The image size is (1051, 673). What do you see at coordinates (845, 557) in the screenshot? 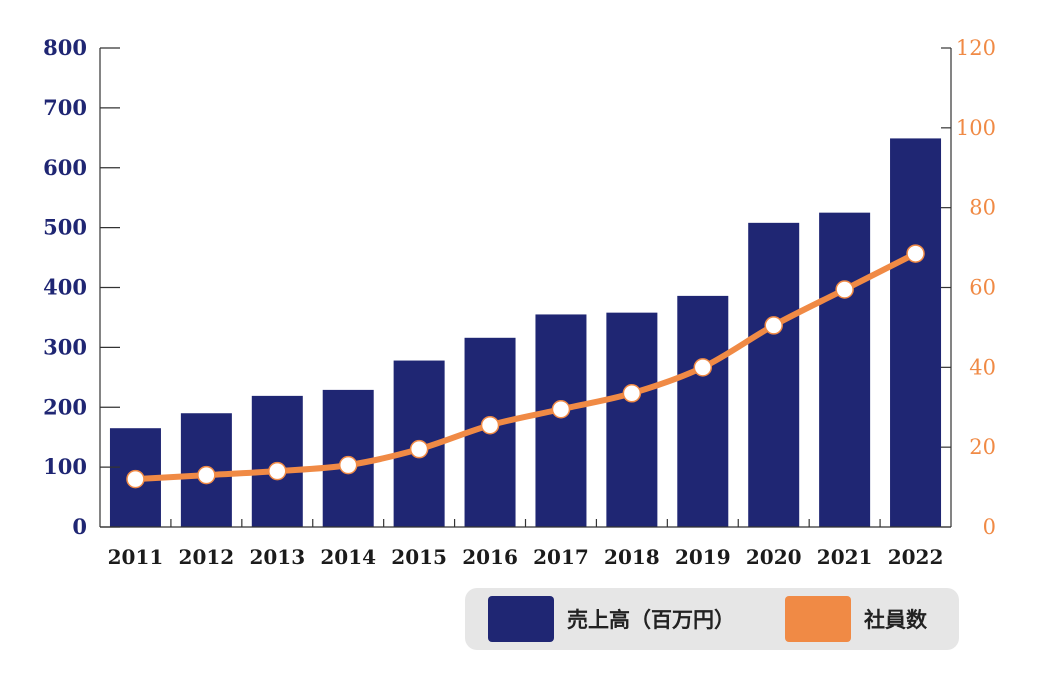
I see `x-tick-label: 2021` at bounding box center [845, 557].